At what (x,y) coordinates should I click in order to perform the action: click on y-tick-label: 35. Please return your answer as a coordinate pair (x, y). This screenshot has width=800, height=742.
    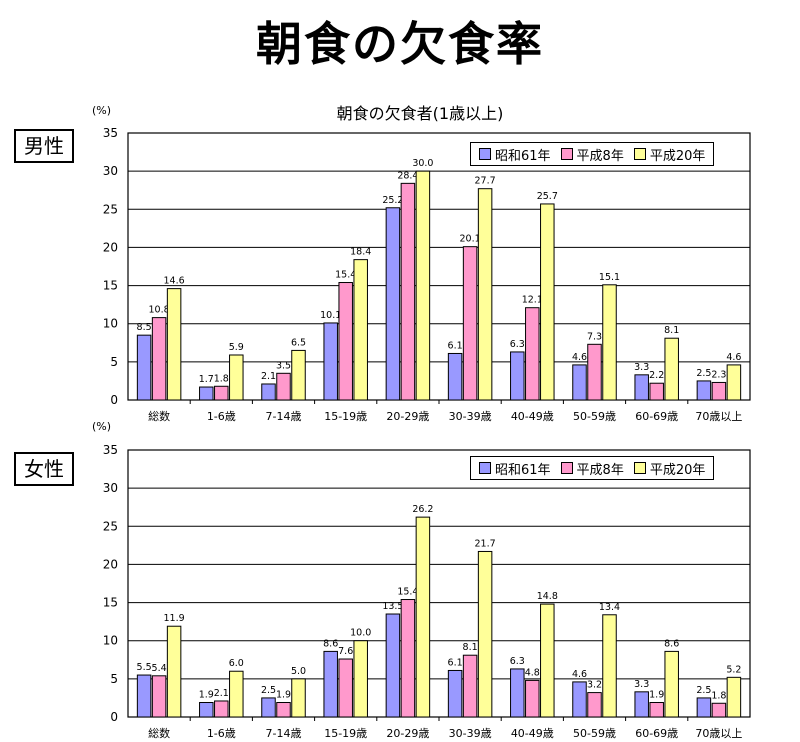
    Looking at the image, I should click on (110, 450).